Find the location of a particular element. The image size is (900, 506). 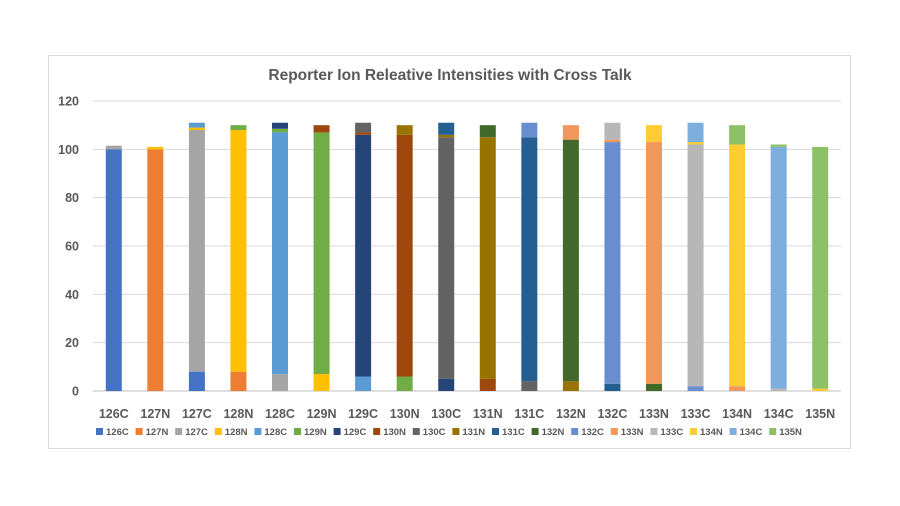

legend-label: 128N is located at coordinates (236, 432).